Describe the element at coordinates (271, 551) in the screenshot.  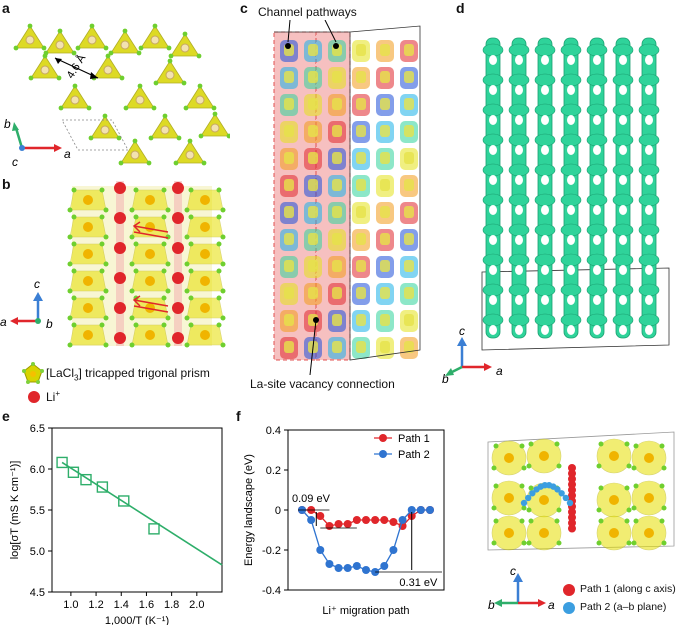
I see `y-tick-label: -0.2` at that location.